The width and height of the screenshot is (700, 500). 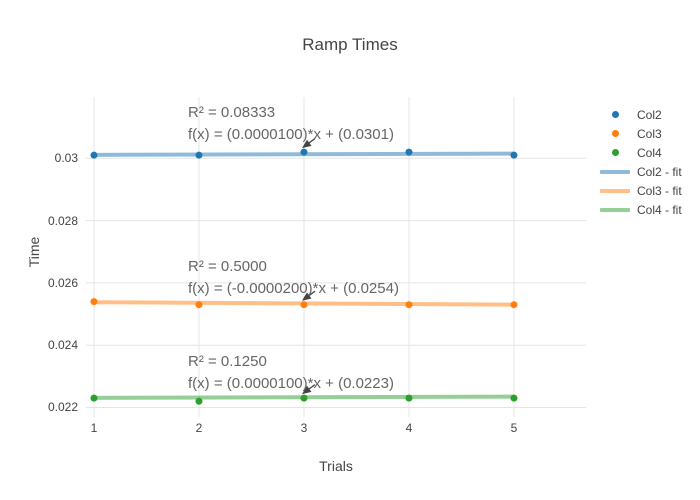 What do you see at coordinates (409, 428) in the screenshot?
I see `x-tick-label: 4` at bounding box center [409, 428].